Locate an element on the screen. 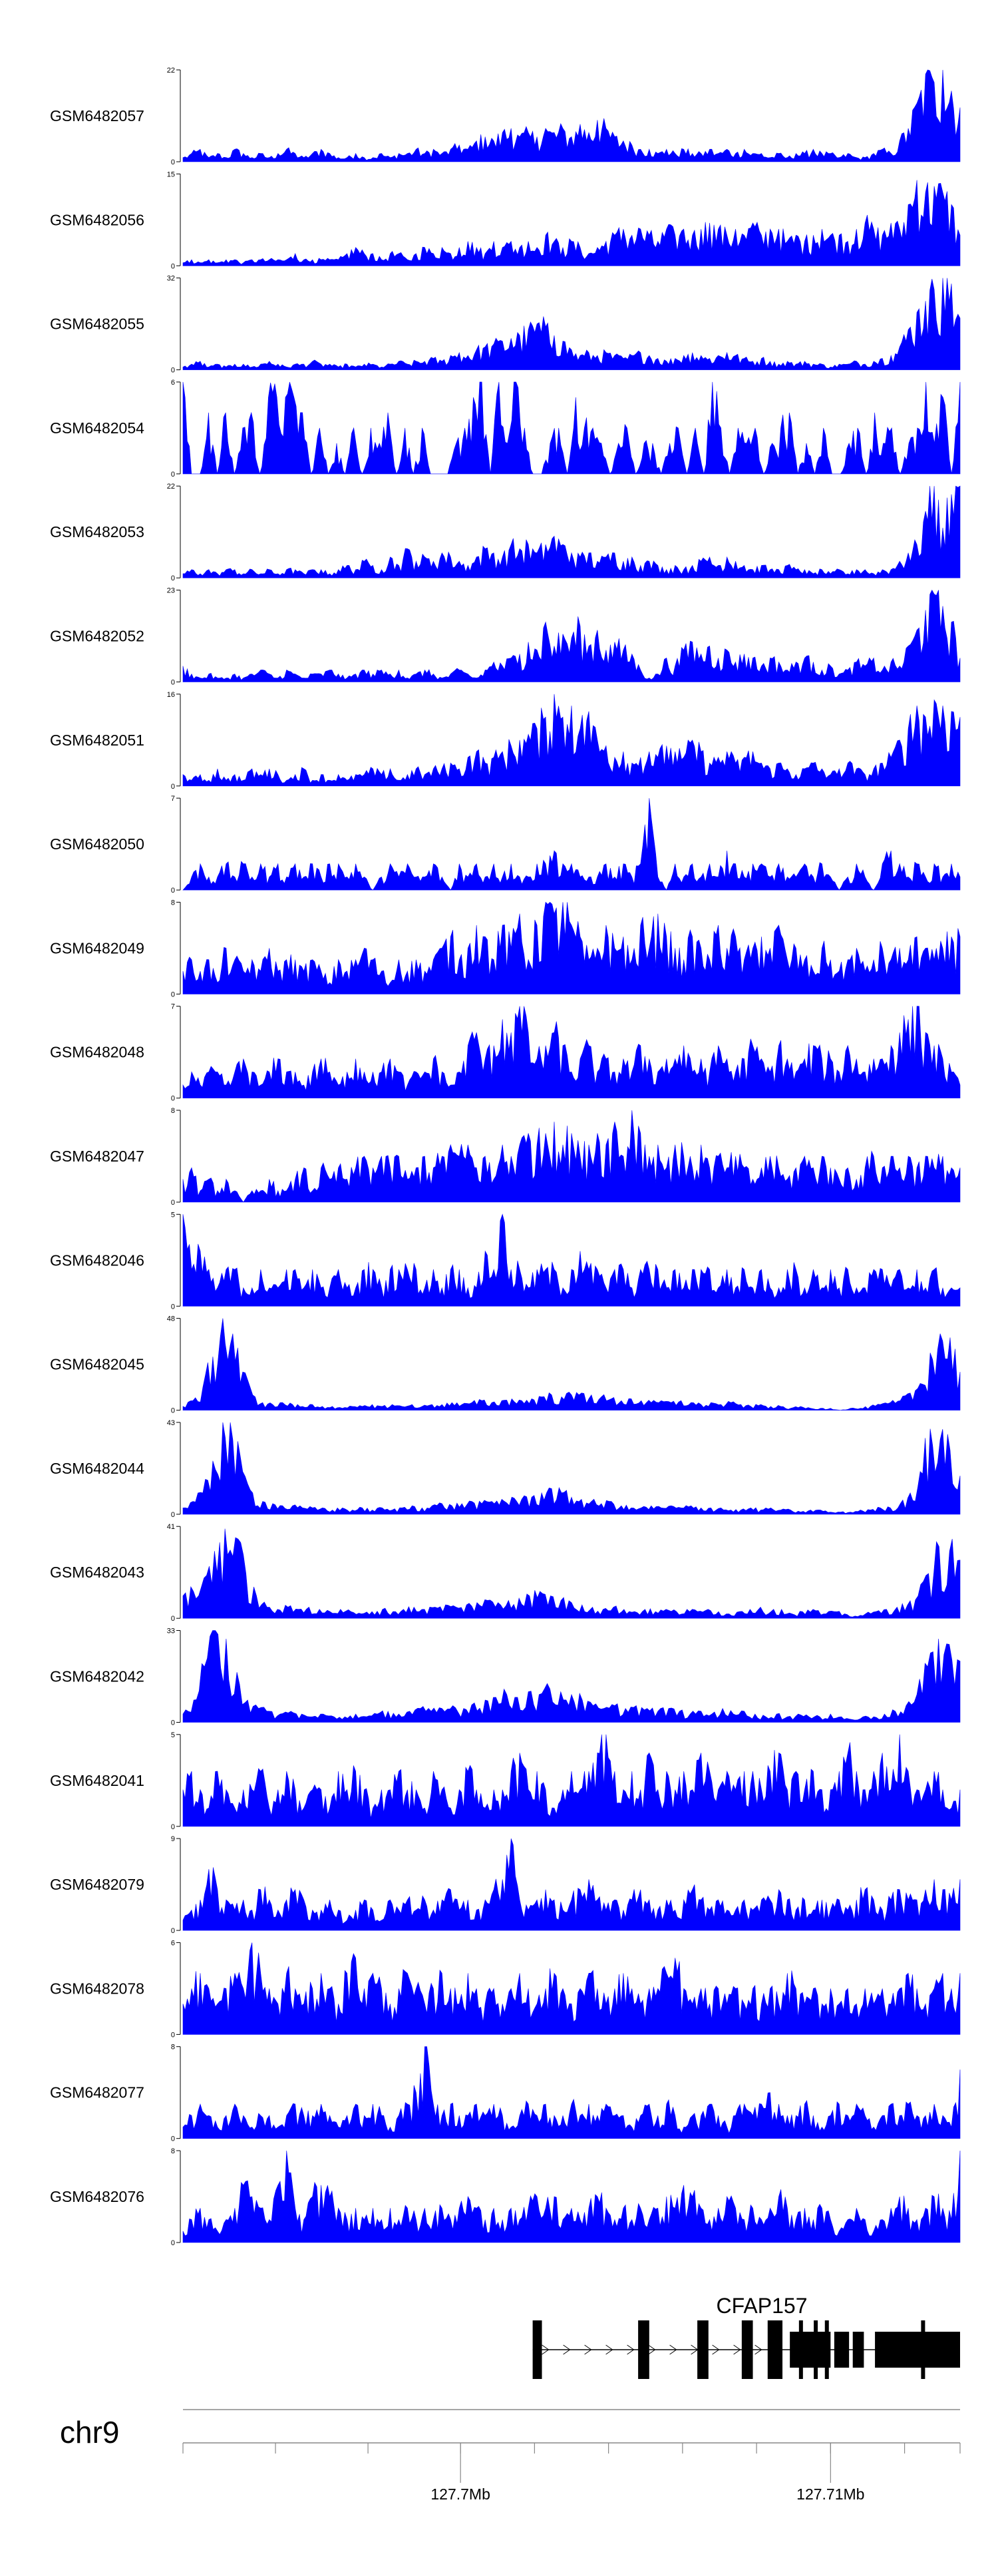  y-max-label: 33 is located at coordinates (171, 1631).